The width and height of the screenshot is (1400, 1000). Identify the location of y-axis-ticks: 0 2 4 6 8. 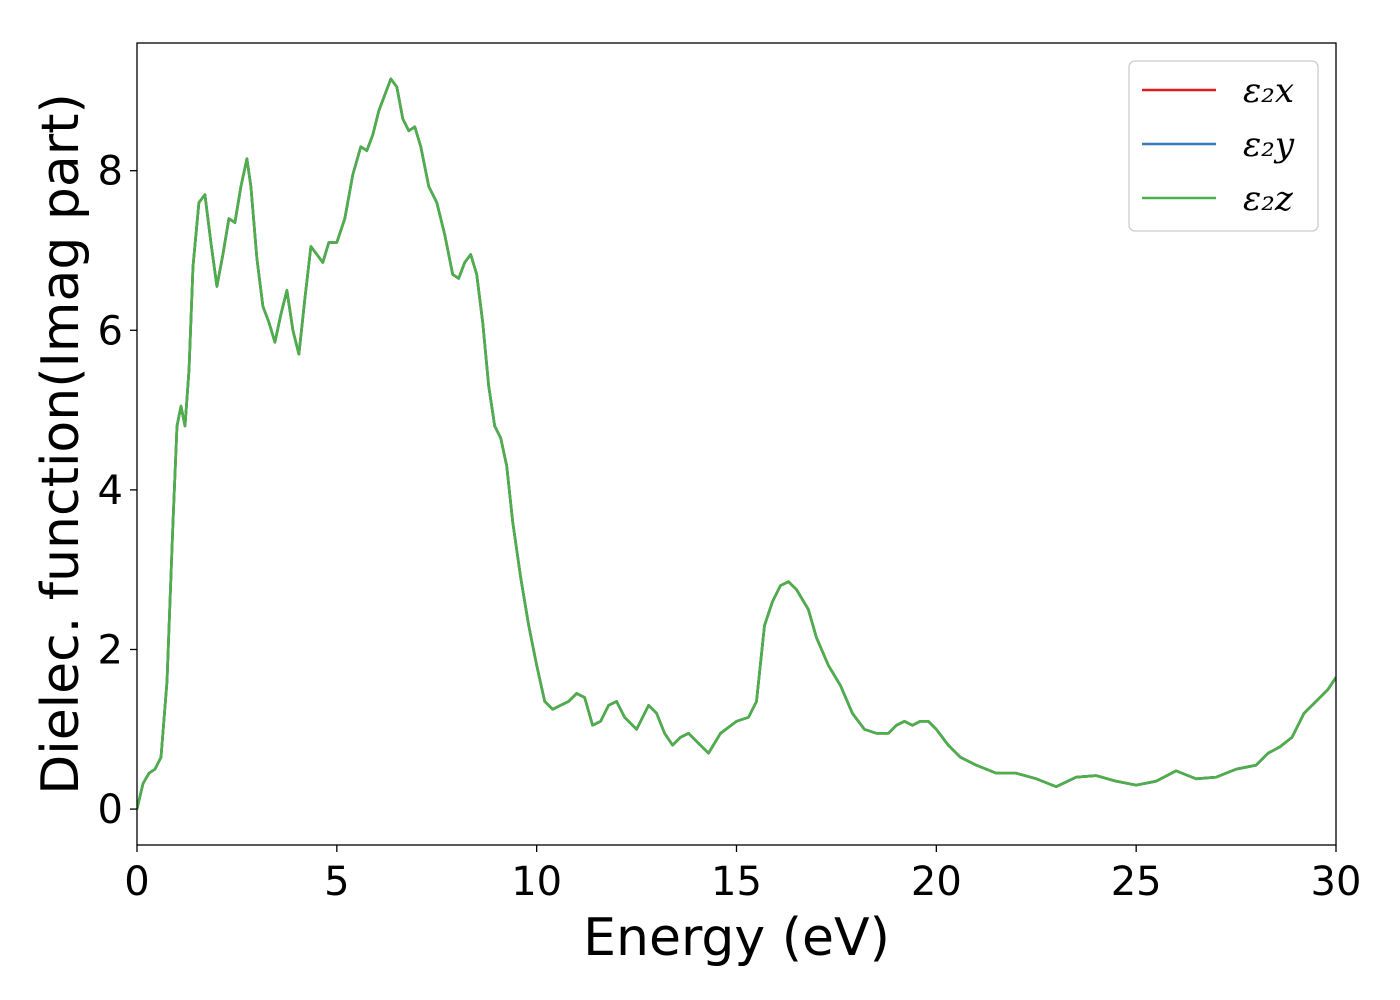
(117, 491).